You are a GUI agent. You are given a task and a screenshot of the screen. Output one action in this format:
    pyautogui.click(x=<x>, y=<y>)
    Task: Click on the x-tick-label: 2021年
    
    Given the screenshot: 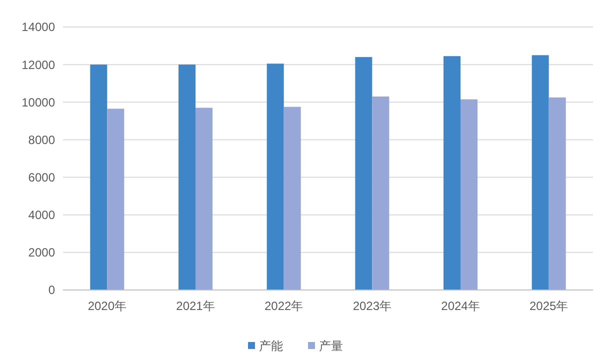 What is the action you would take?
    pyautogui.click(x=195, y=306)
    